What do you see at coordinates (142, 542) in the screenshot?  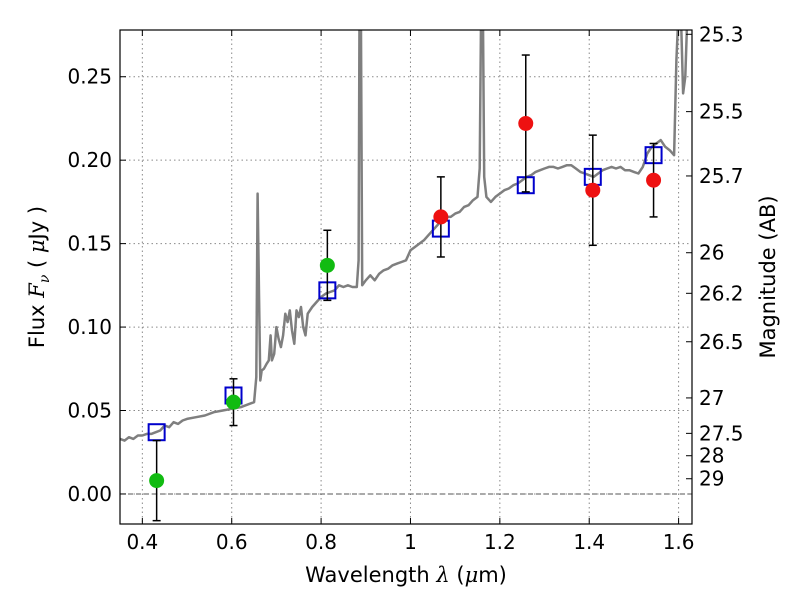 I see `x-tick-label: 0.4` at bounding box center [142, 542].